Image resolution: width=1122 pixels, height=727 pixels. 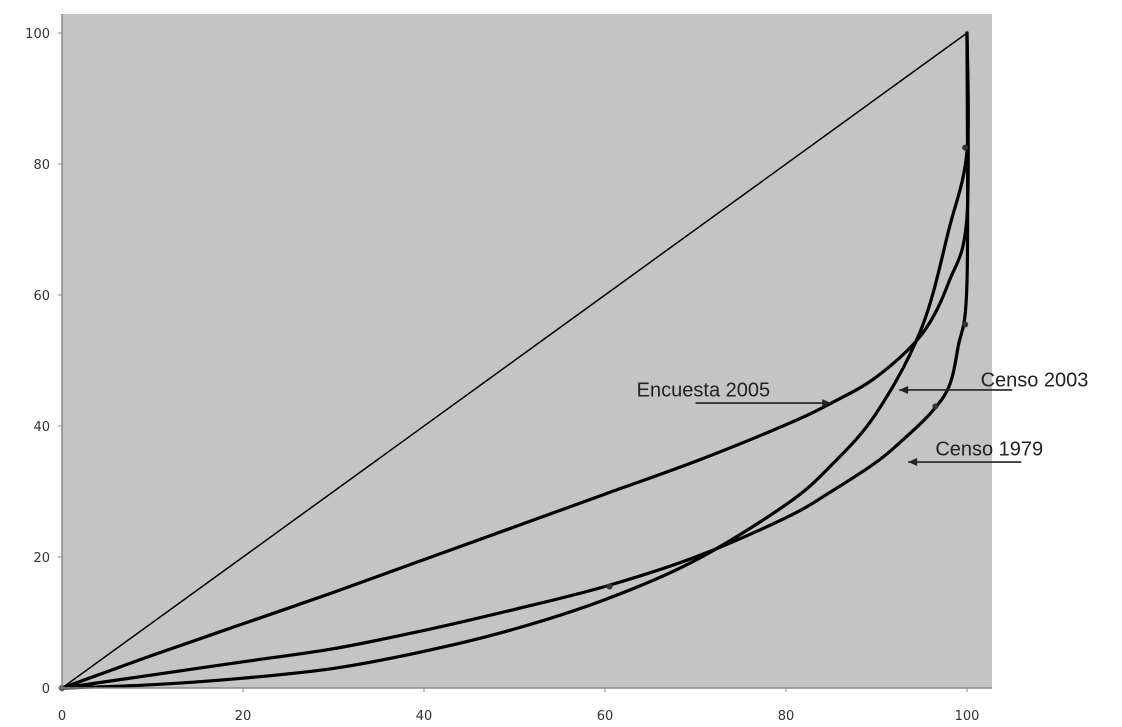 I want to click on y-tick-label: 0, so click(x=46, y=689).